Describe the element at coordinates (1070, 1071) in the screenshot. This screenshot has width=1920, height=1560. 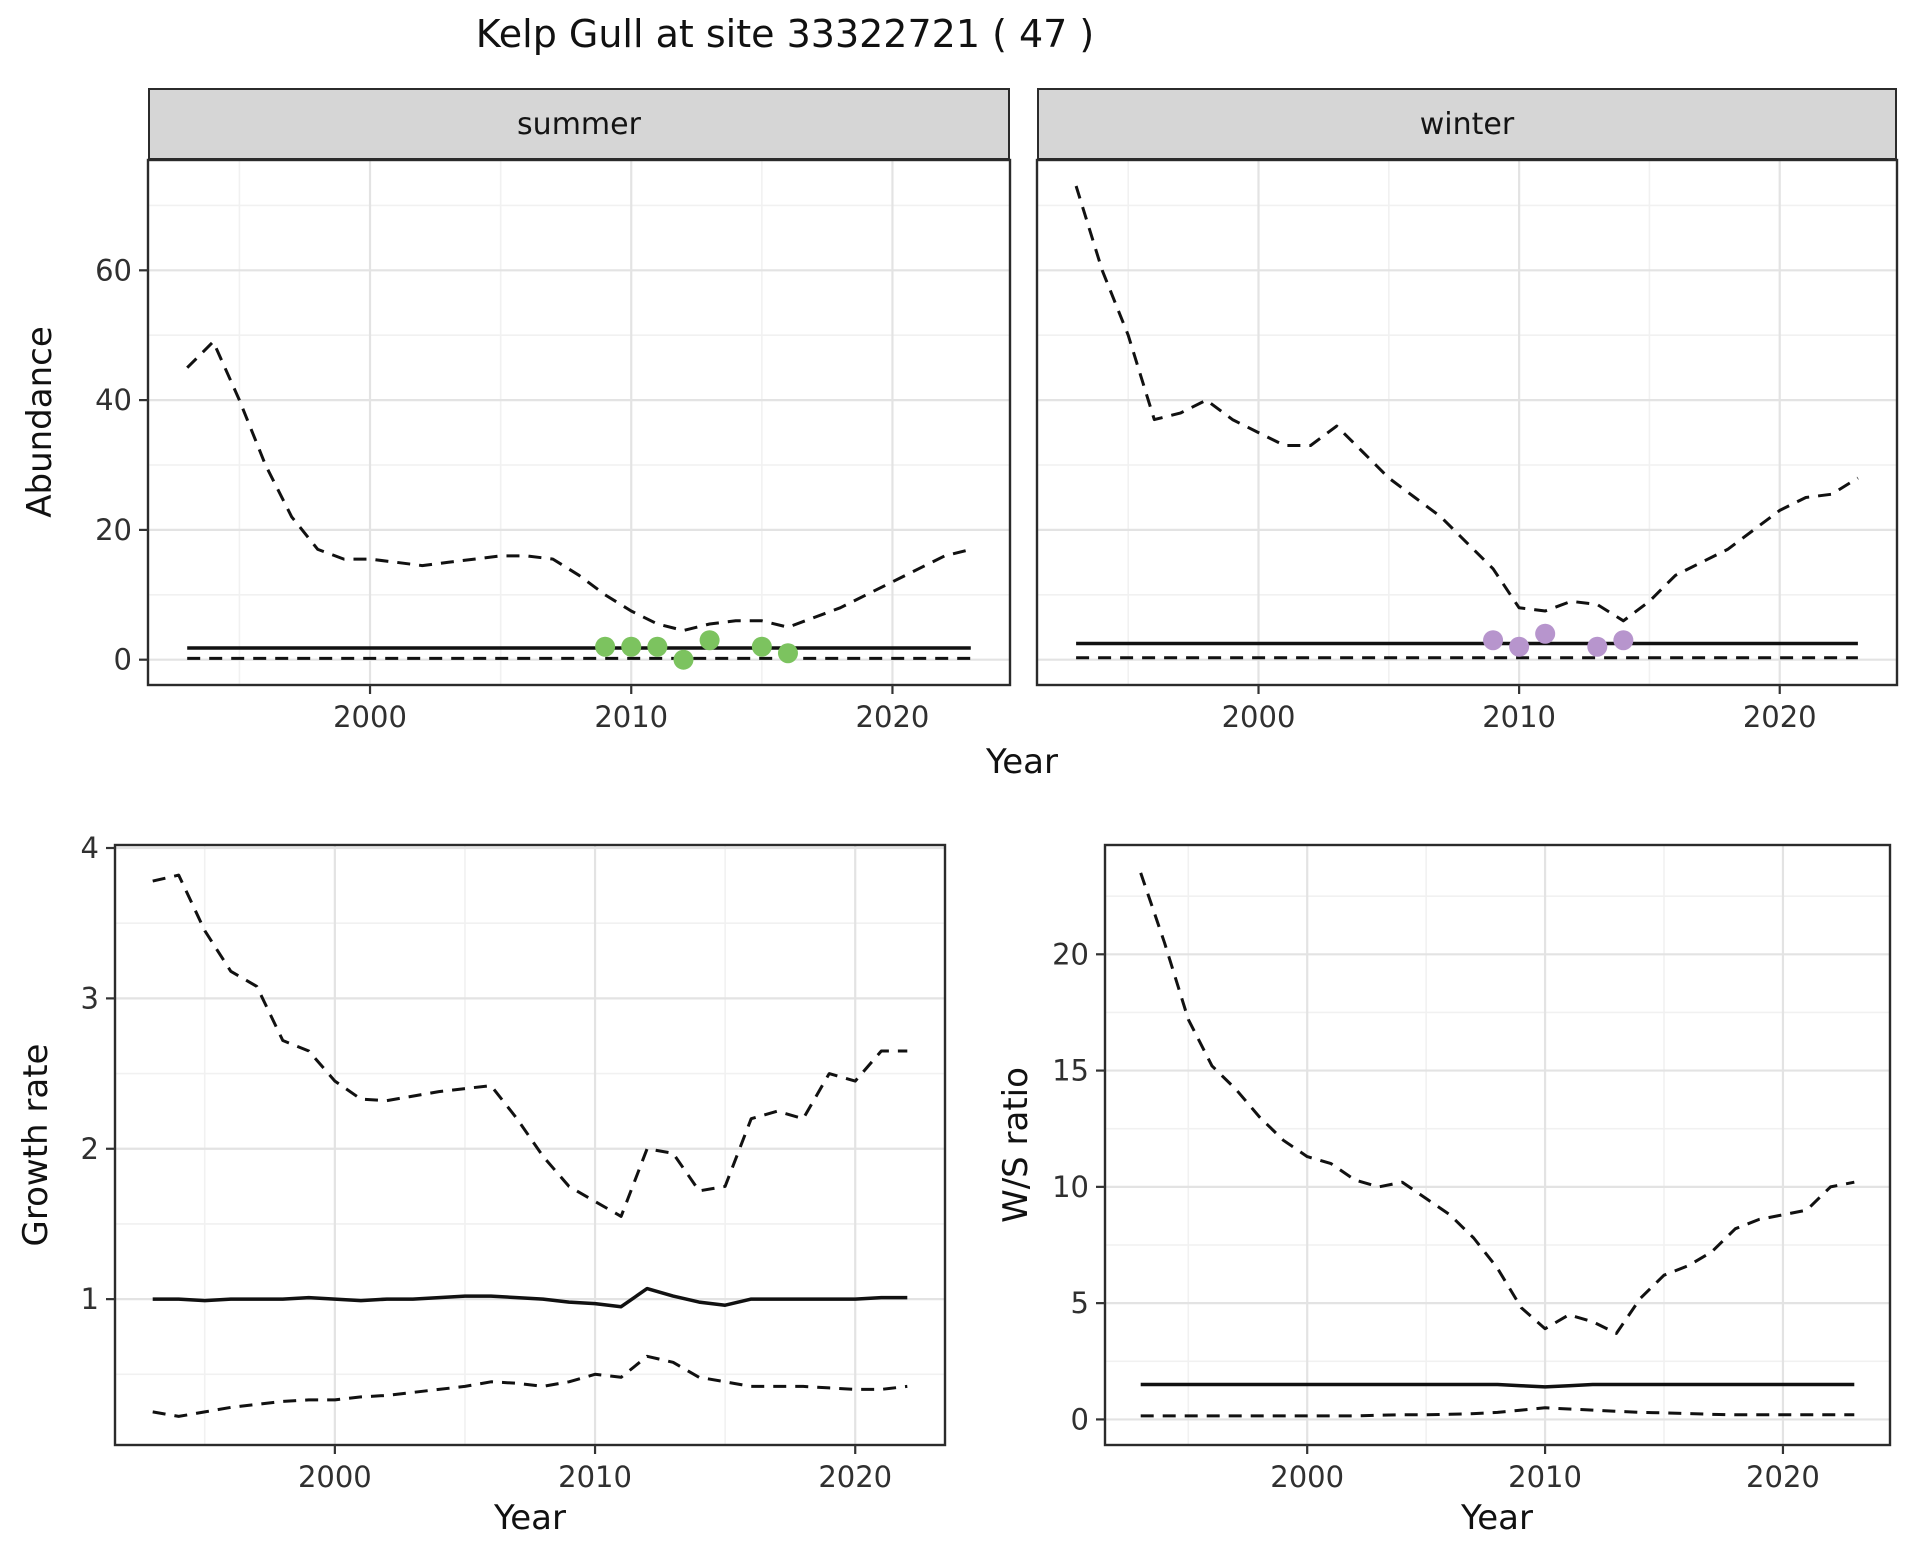
I see `y-tick-label: 15` at that location.